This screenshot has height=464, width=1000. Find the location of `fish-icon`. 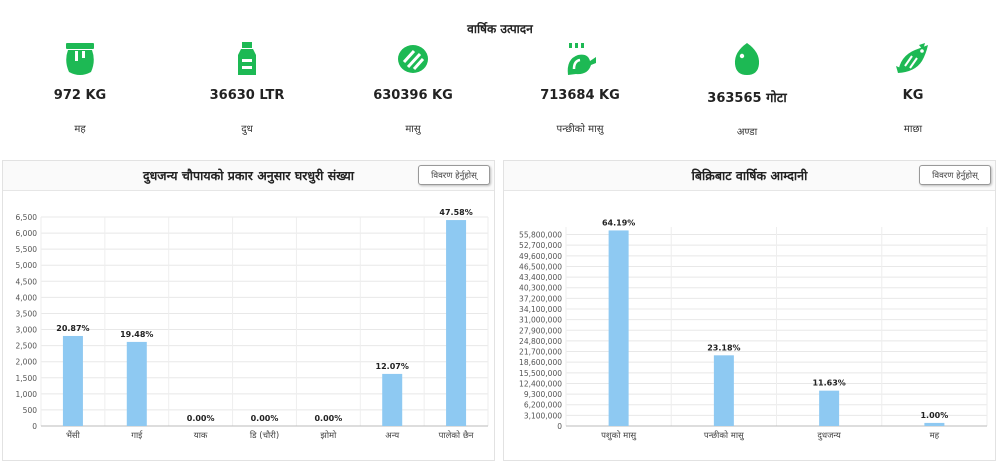

fish-icon is located at coordinates (913, 59).